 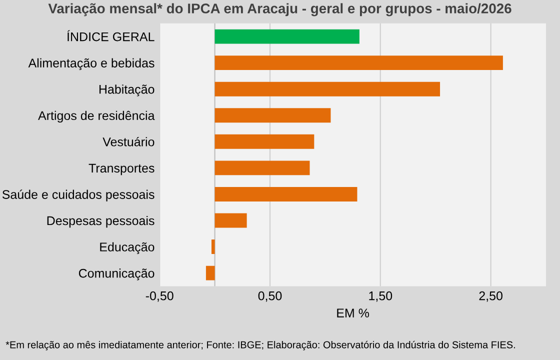 I want to click on y-tick-label: Habitação, so click(x=126, y=90).